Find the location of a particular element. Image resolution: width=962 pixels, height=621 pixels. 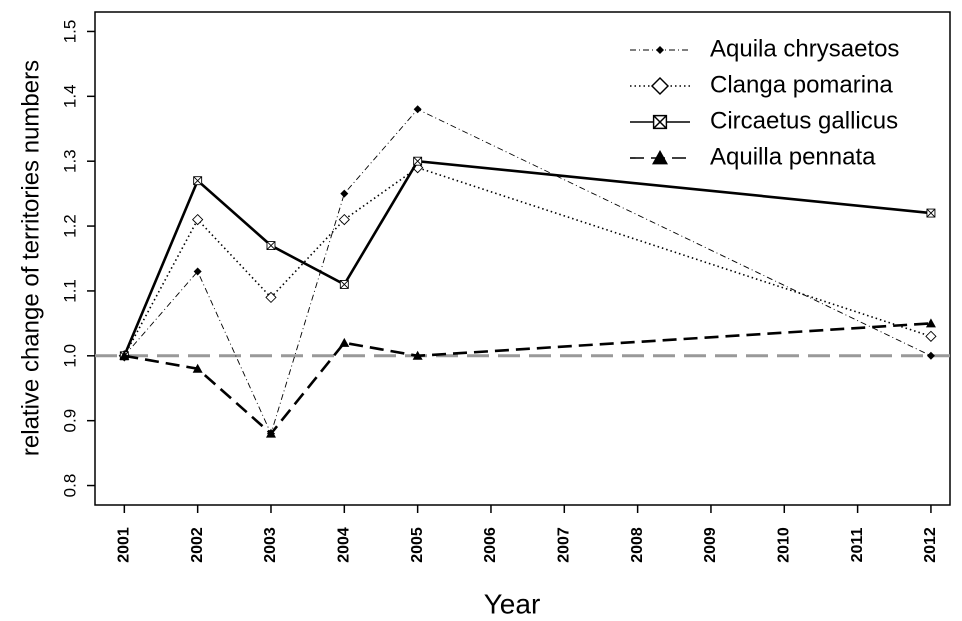

x-axis-title: Year is located at coordinates (512, 603).